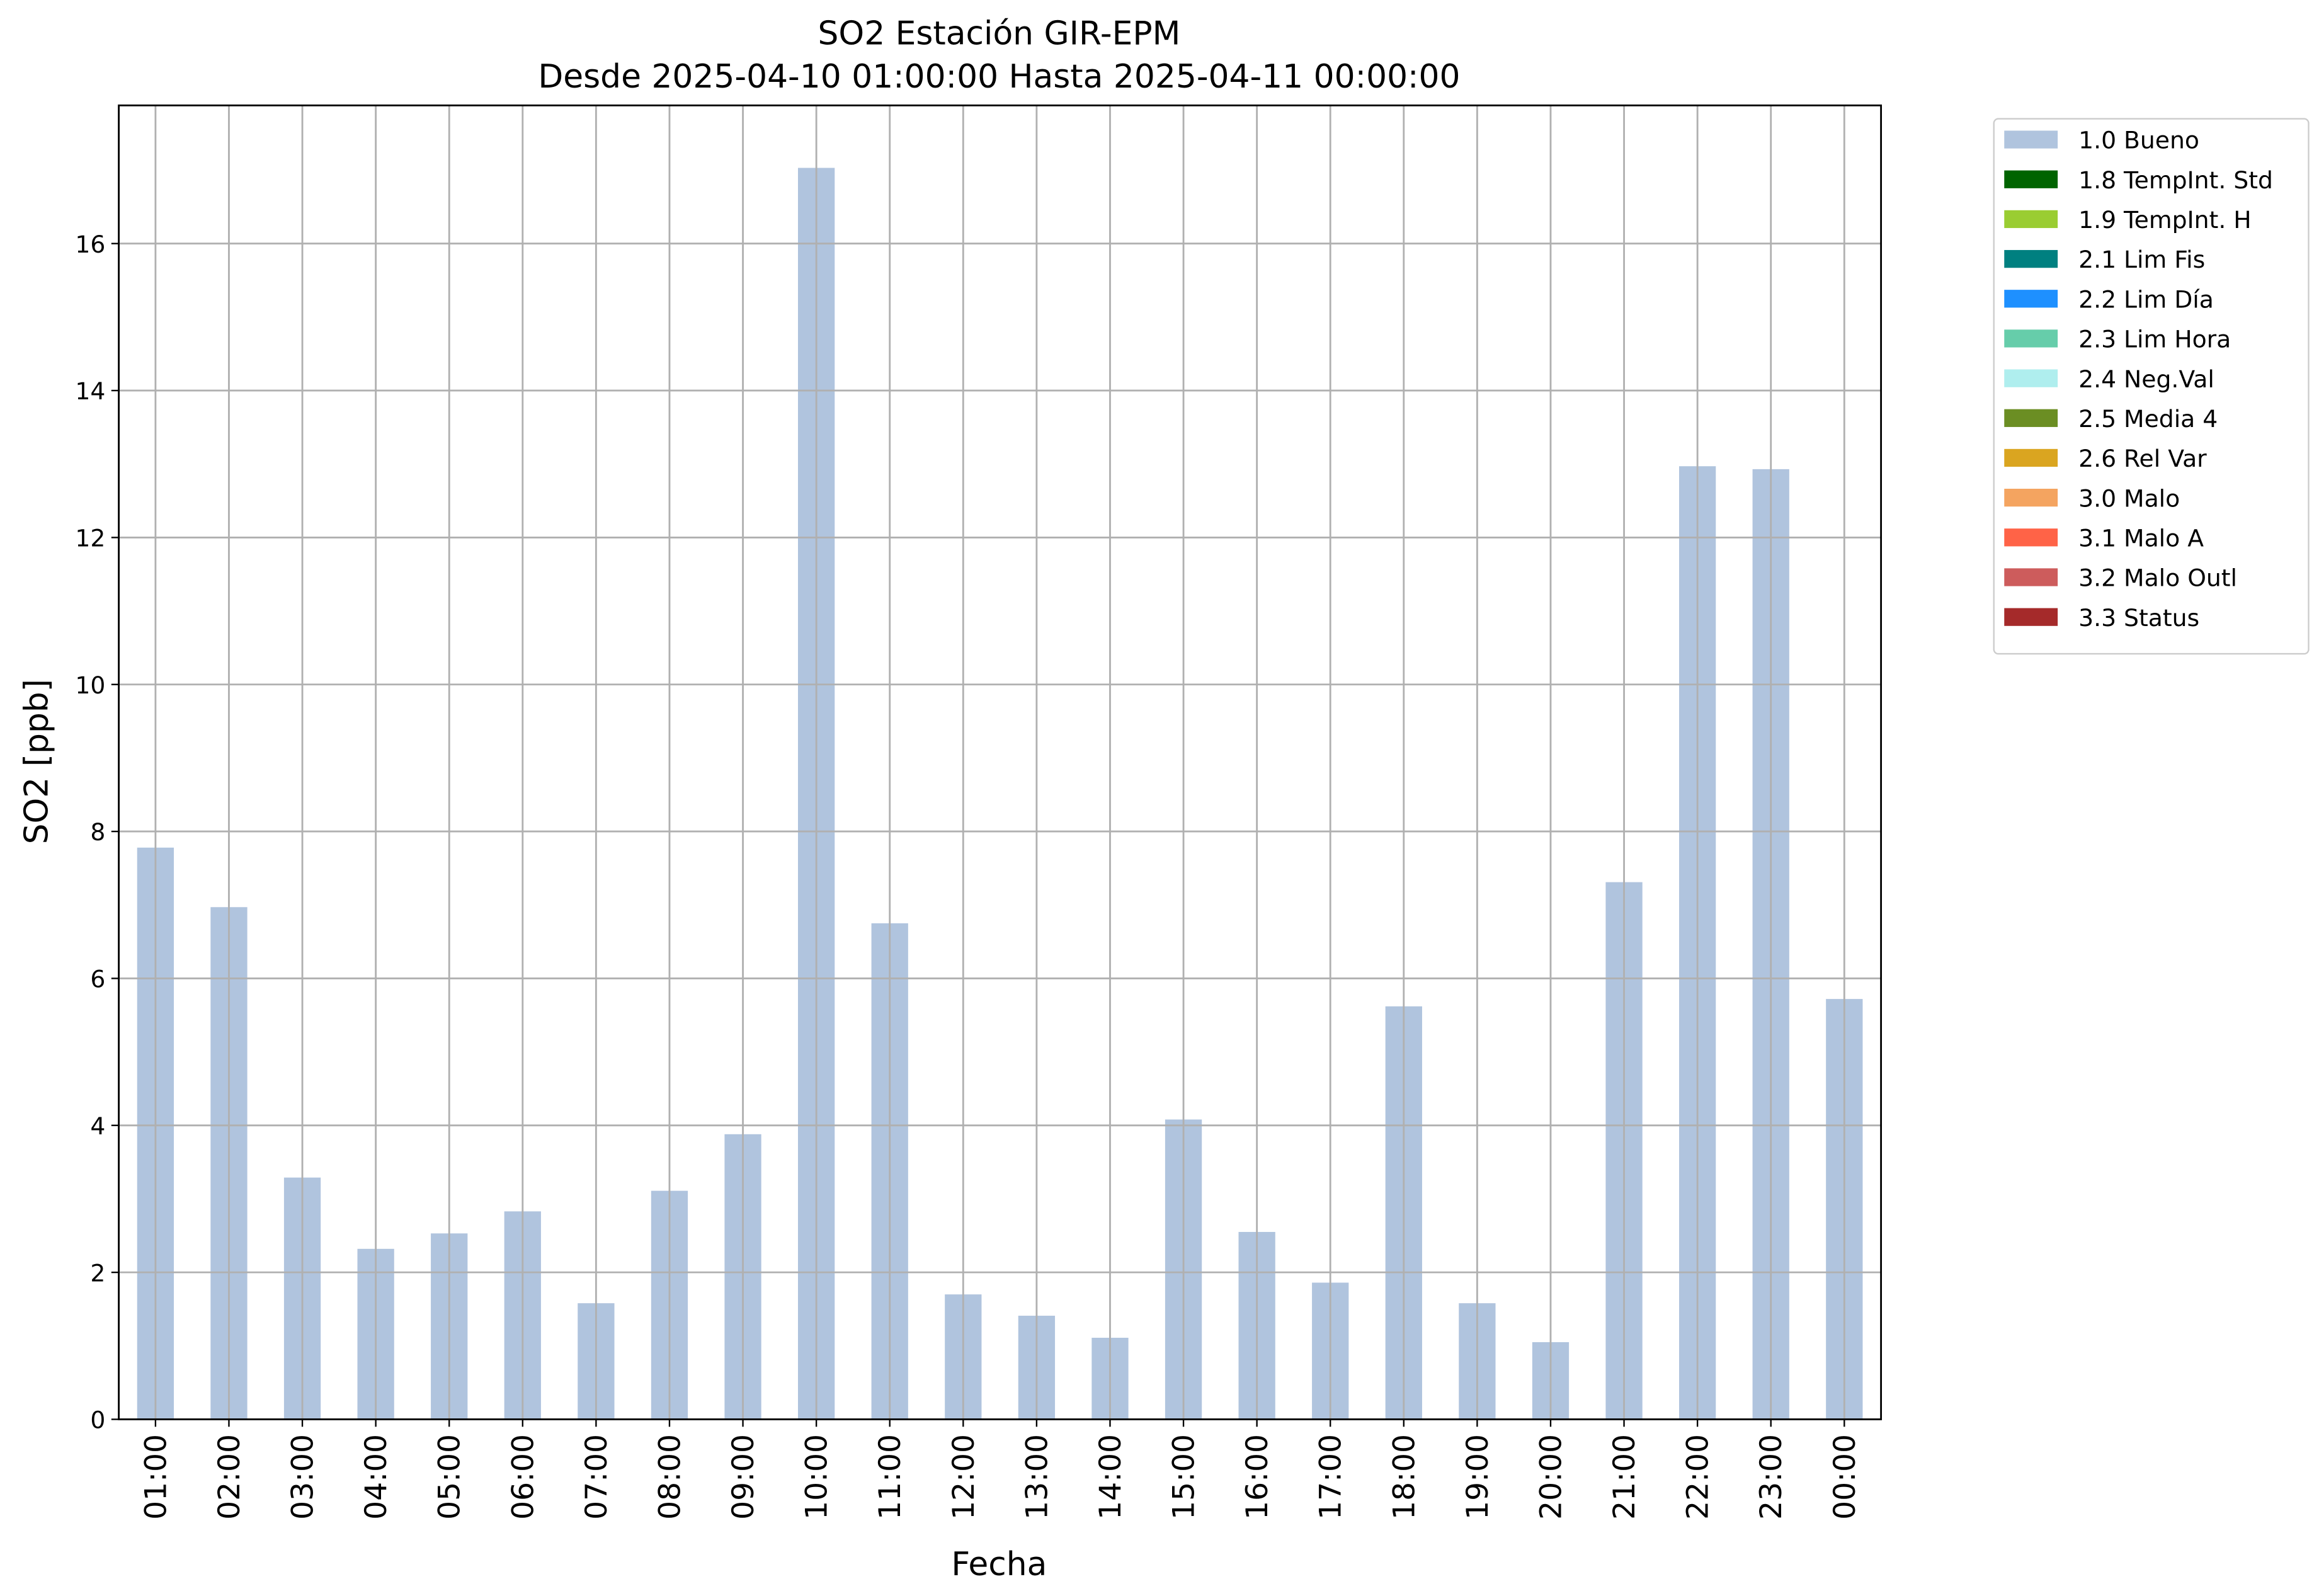  What do you see at coordinates (303, 1477) in the screenshot?
I see `x-tick-label: 03:00` at bounding box center [303, 1477].